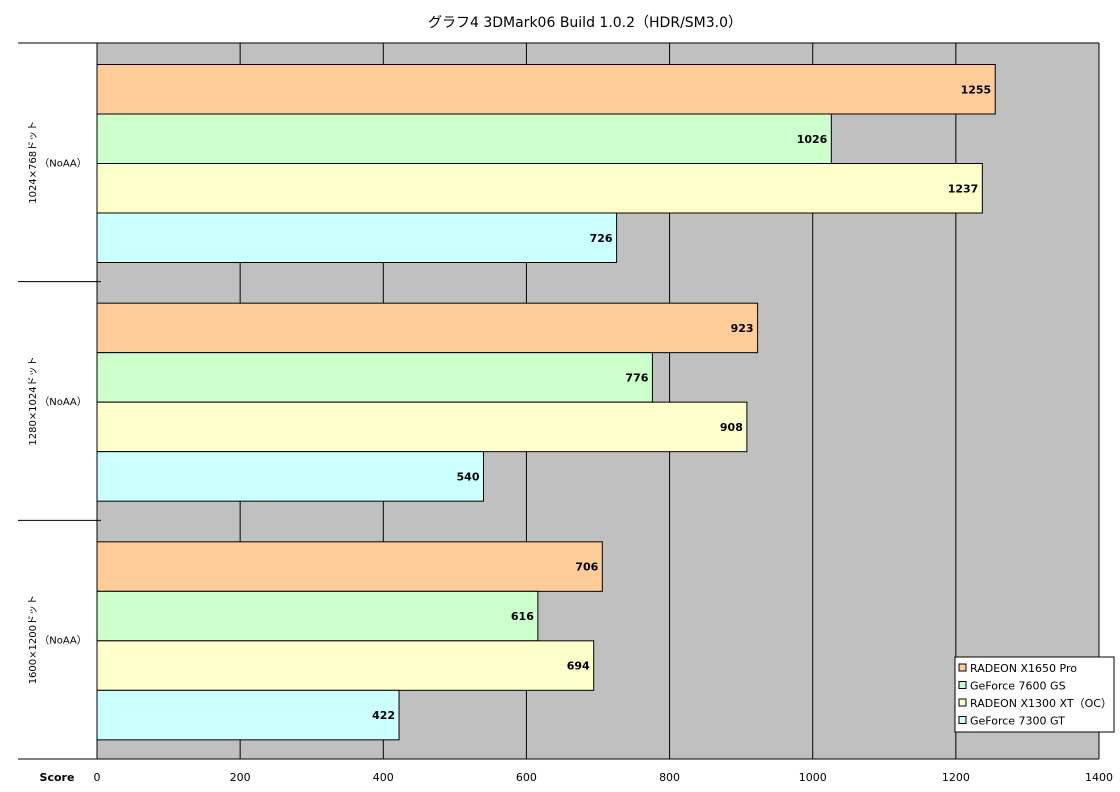 The image size is (1120, 792). Describe the element at coordinates (1099, 777) in the screenshot. I see `x-tick-label: 1400` at that location.